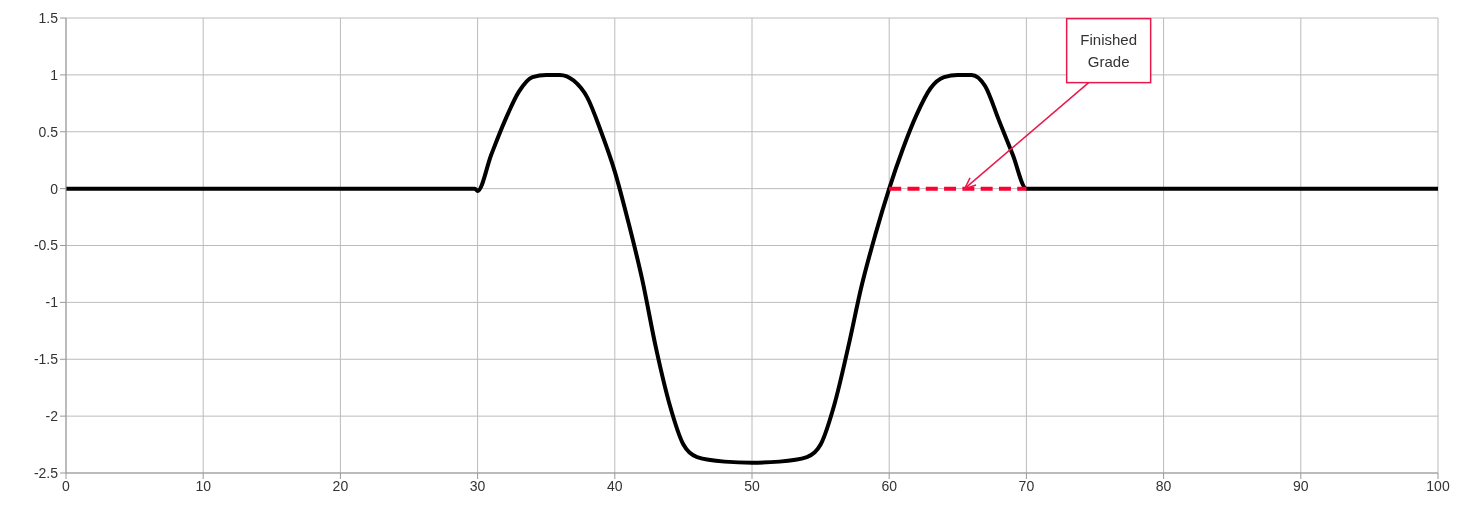  I want to click on x-tick-label: 60, so click(889, 485).